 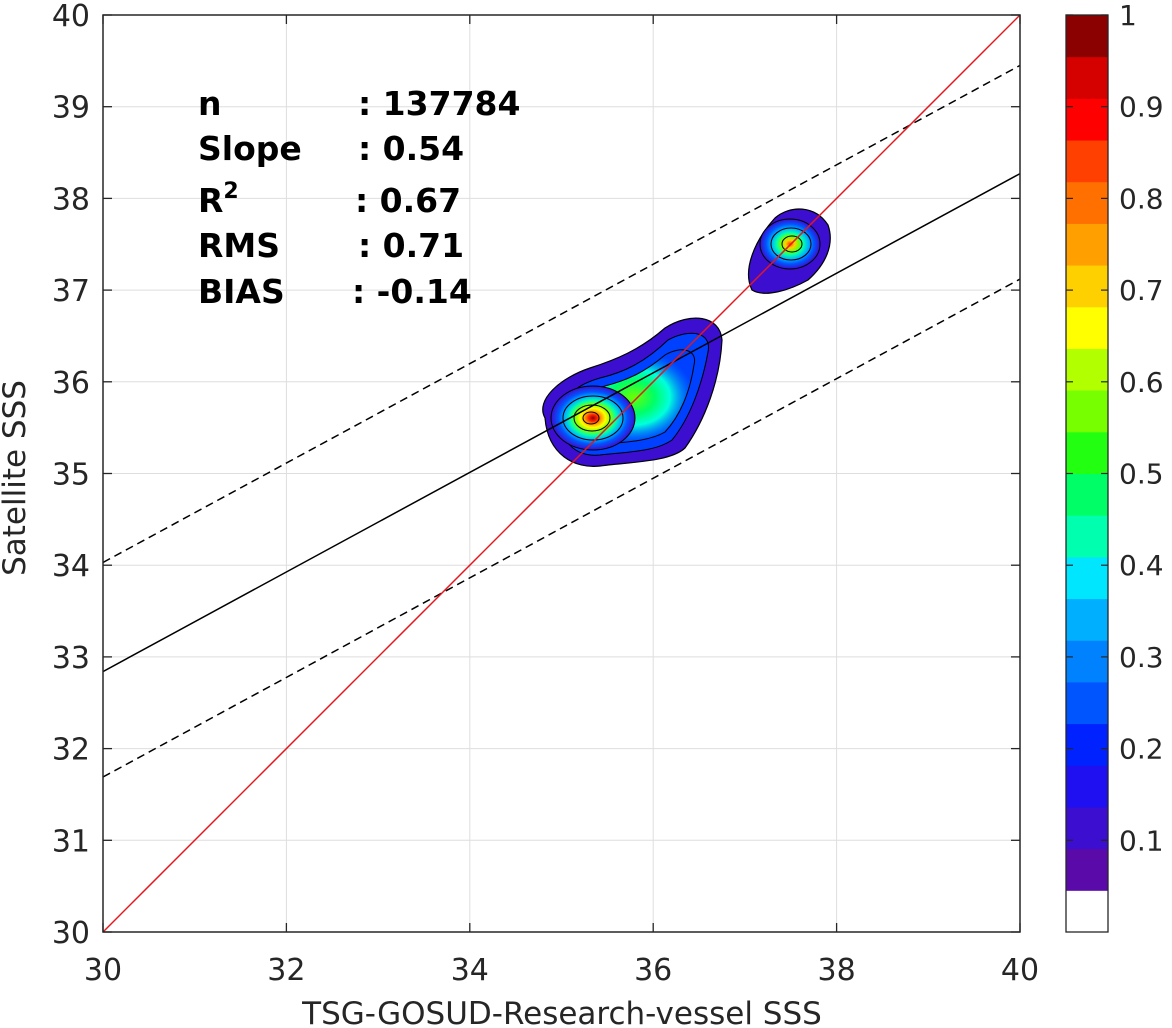 I want to click on colorbar-tick-label: 1, so click(x=1128, y=16).